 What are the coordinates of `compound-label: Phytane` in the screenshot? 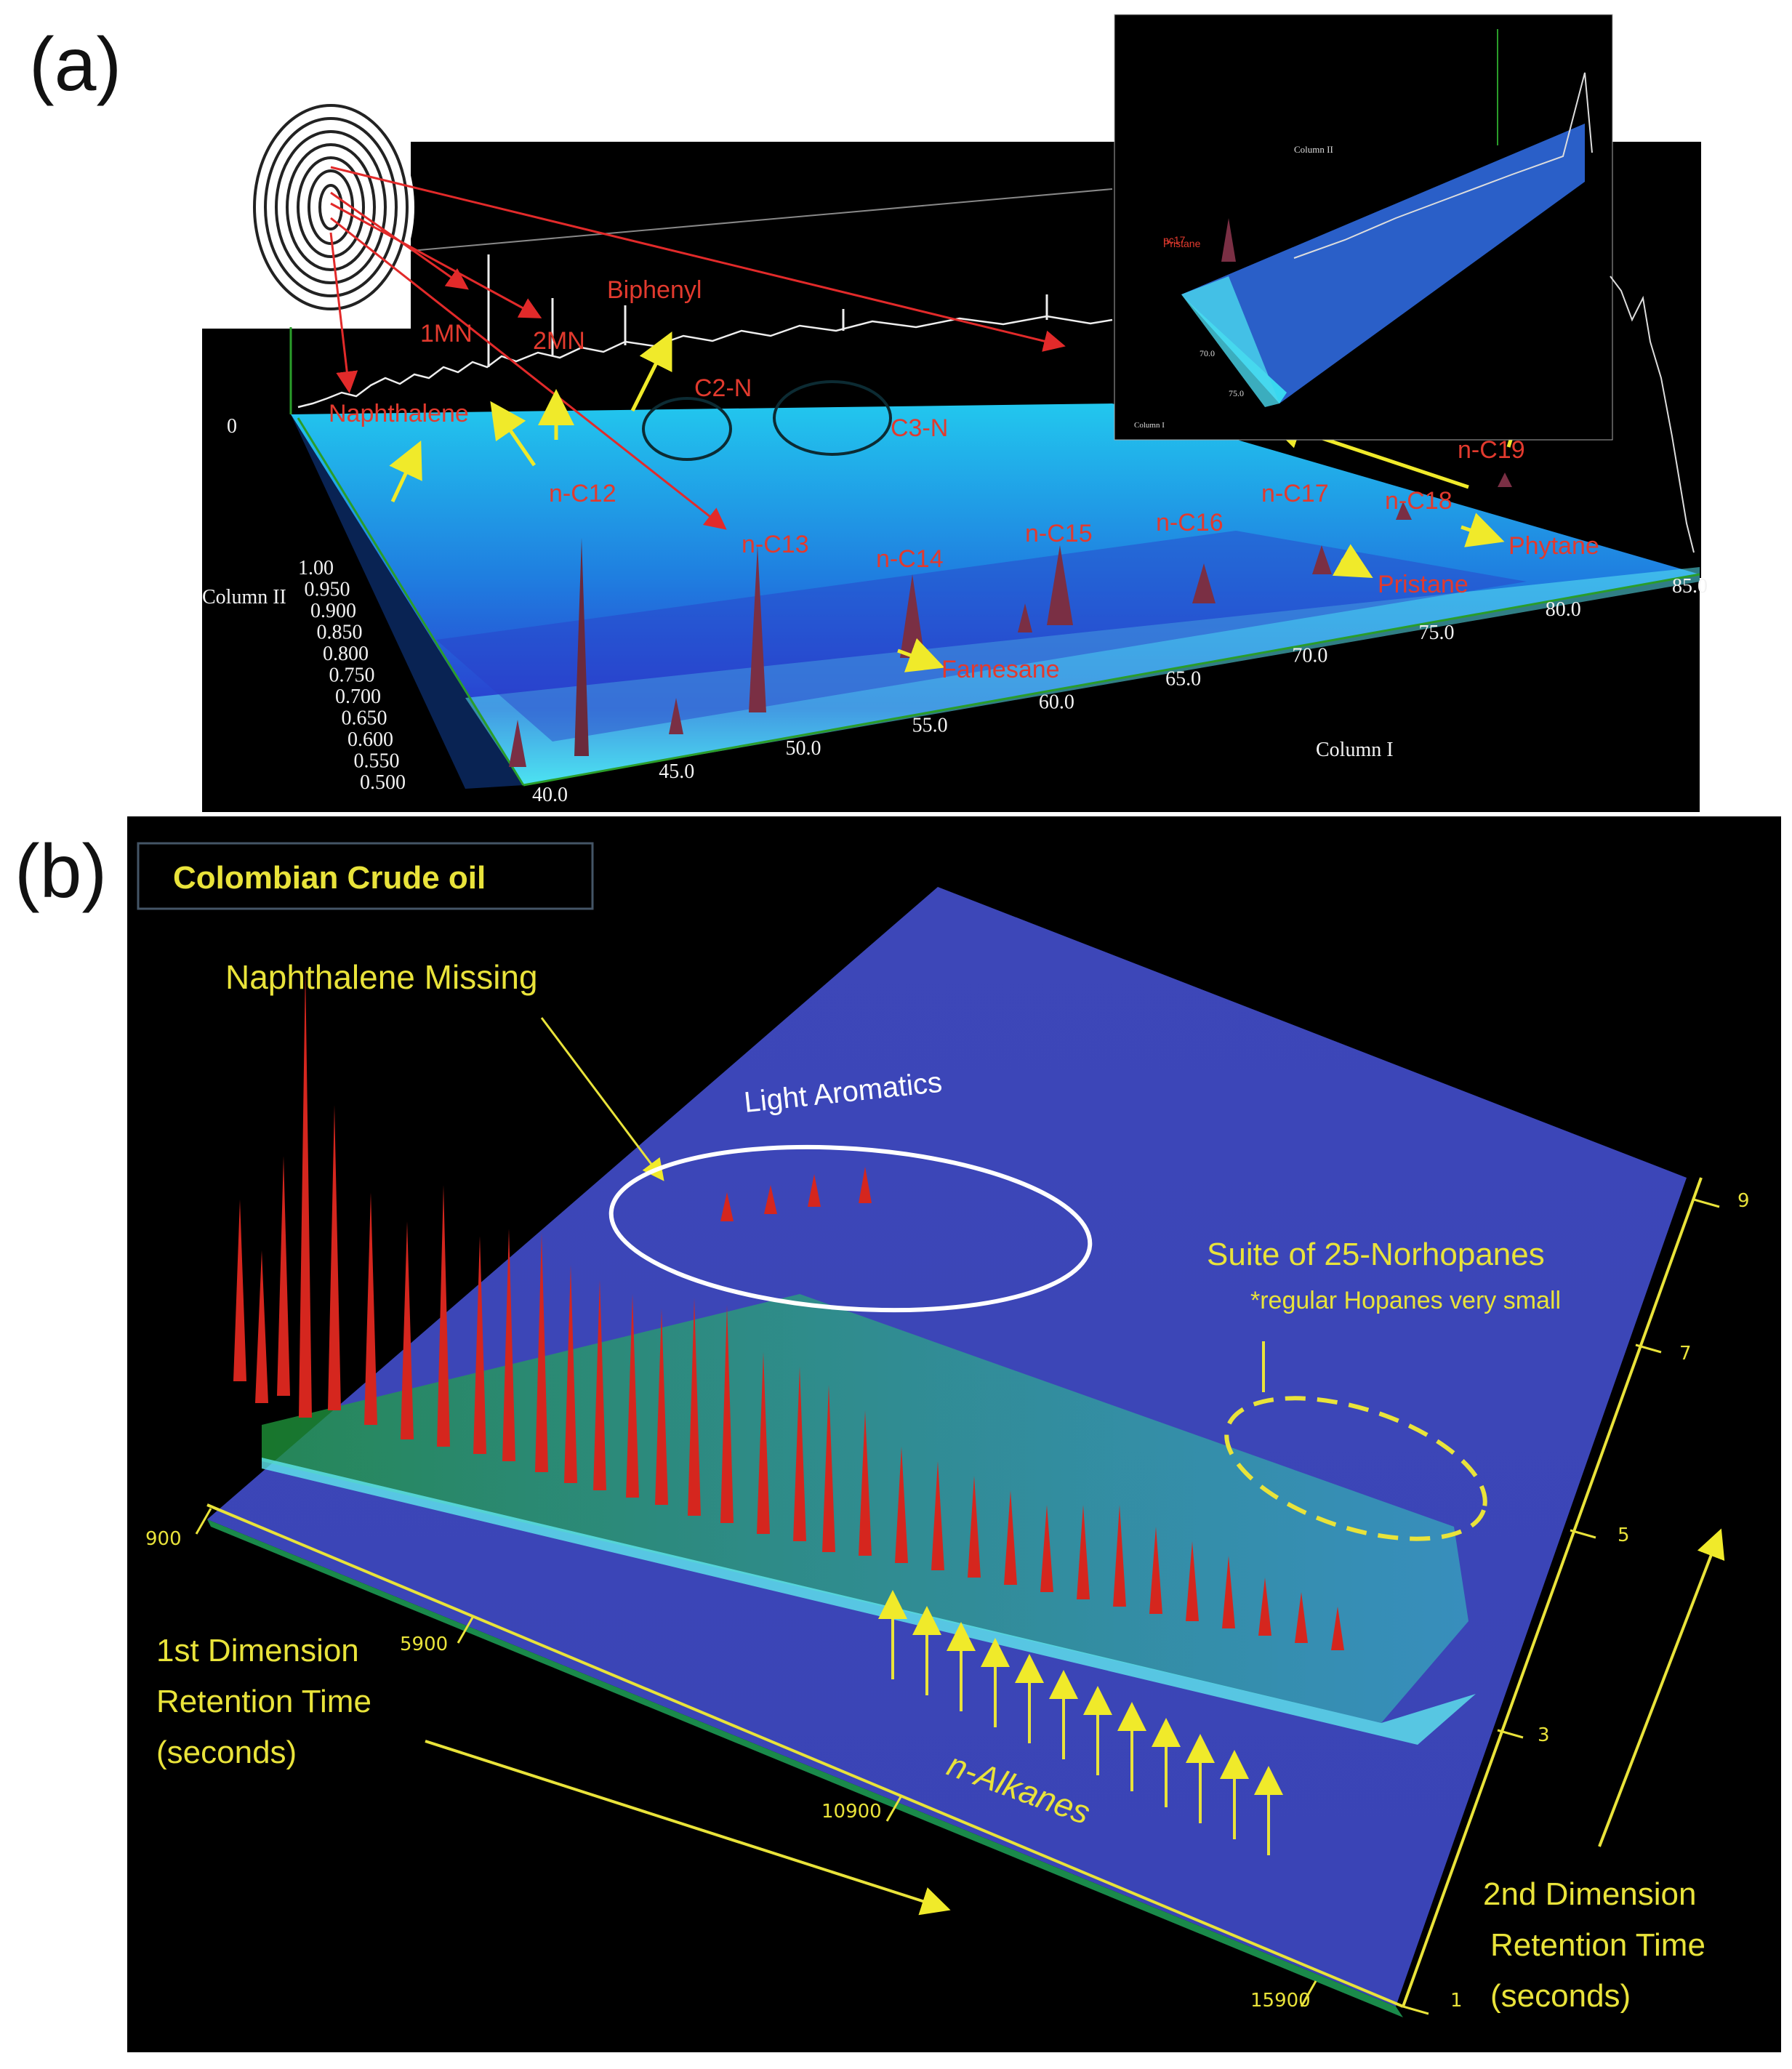 It's located at (1554, 546).